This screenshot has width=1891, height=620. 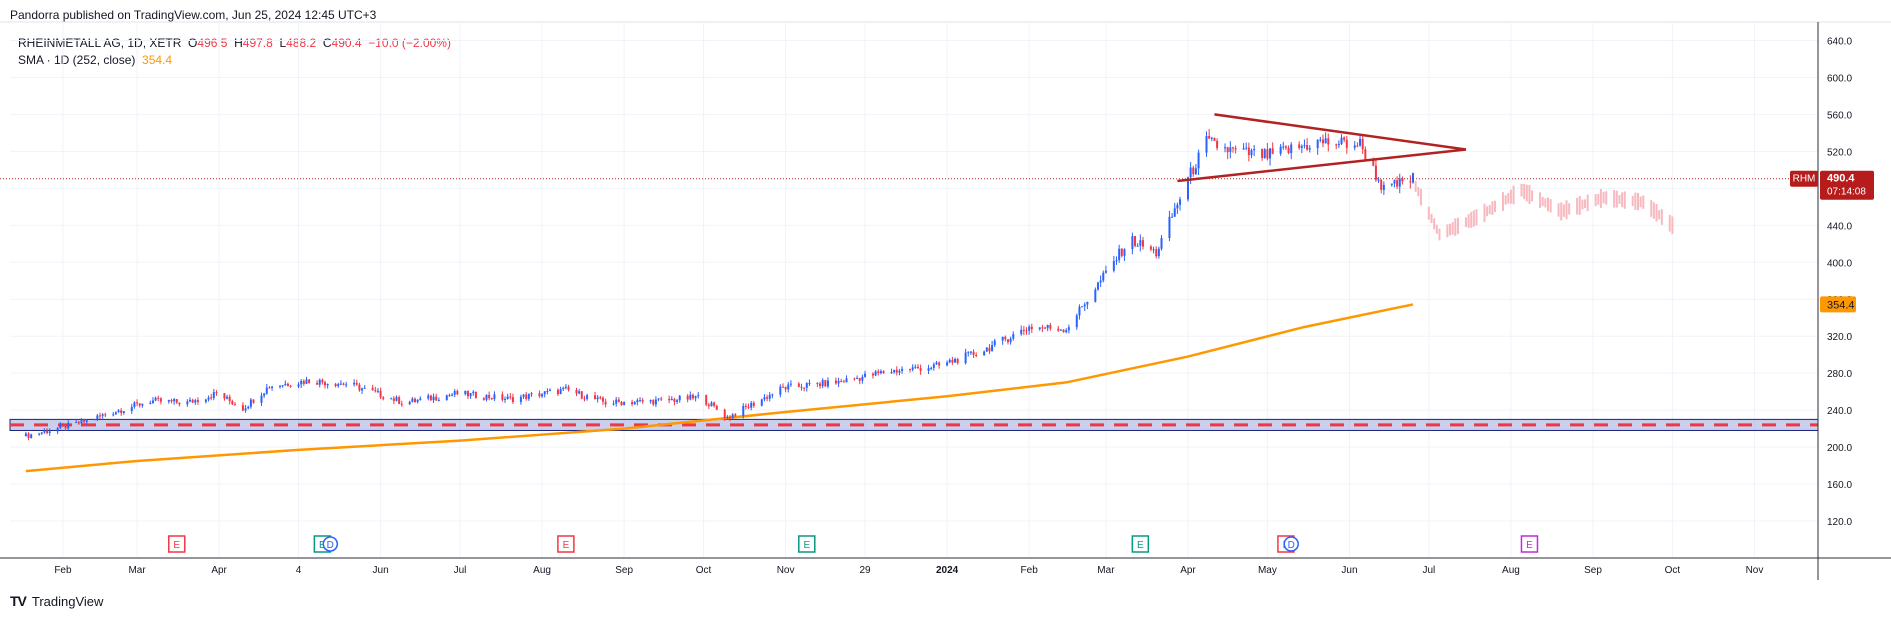 I want to click on legend-symbol: RHEINMETALL AG, 1D, XETR, so click(x=100, y=43).